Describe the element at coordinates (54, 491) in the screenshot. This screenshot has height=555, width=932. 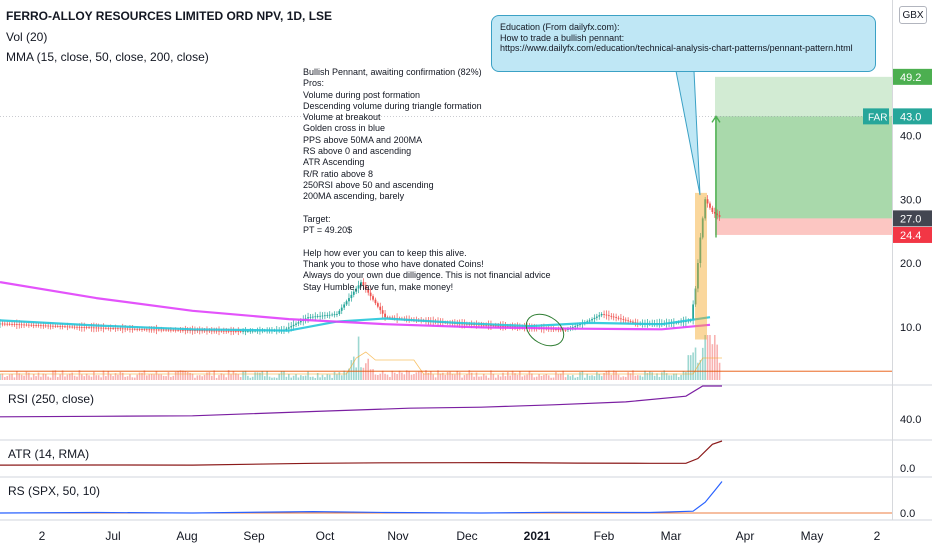
I see `rs-pane-label: RS (SPX, 50, 10)` at that location.